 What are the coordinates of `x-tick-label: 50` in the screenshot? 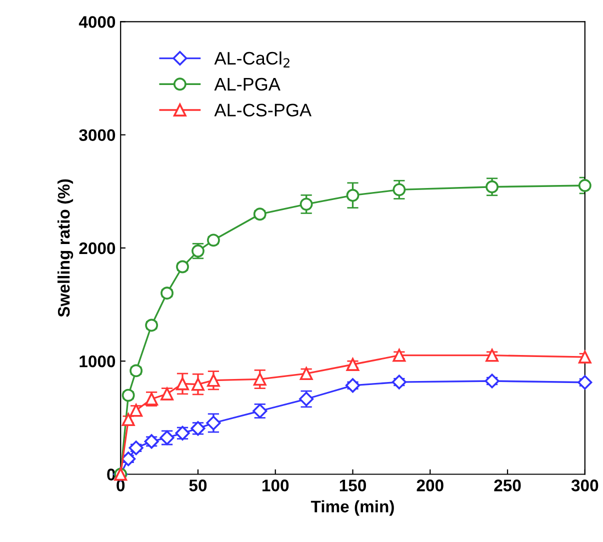 It's located at (198, 486).